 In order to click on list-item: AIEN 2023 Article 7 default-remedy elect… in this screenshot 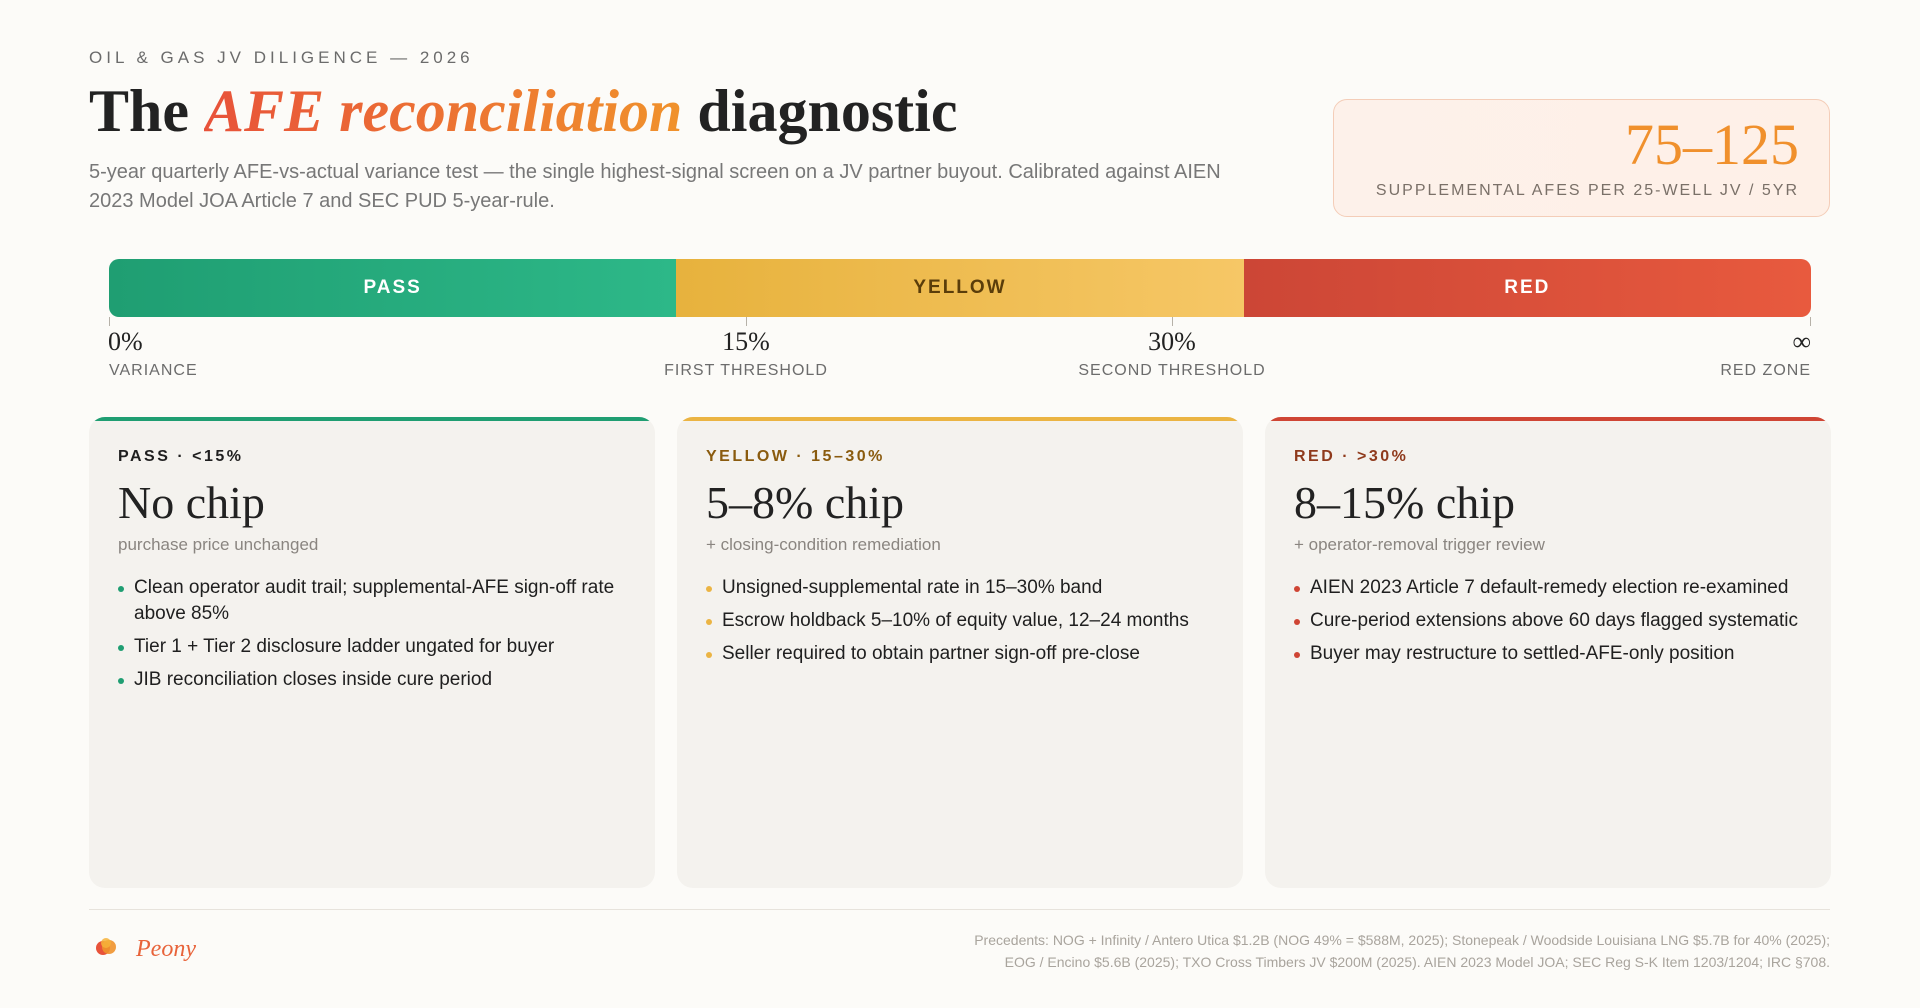, I will do `click(1548, 588)`.